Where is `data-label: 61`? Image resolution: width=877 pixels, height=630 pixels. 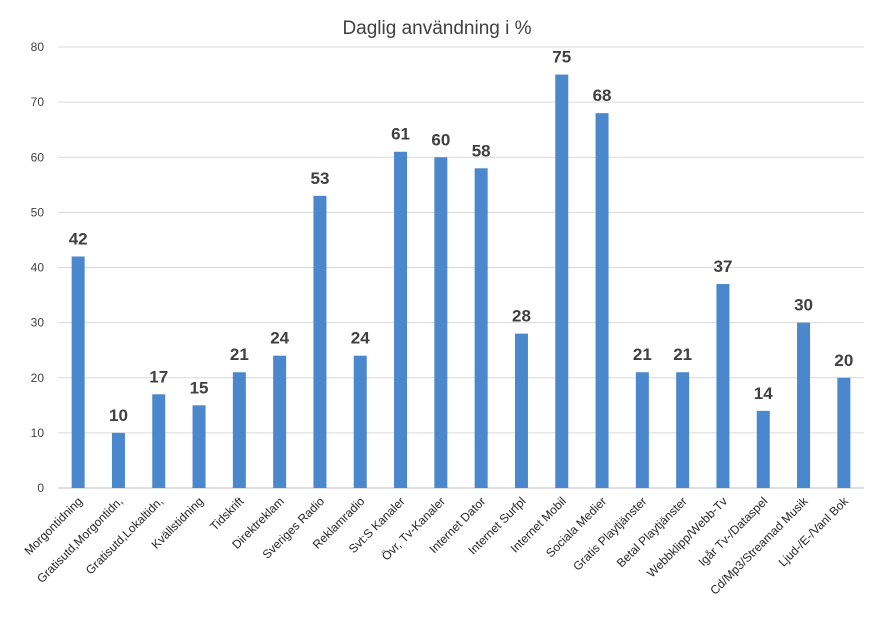
data-label: 61 is located at coordinates (400, 134).